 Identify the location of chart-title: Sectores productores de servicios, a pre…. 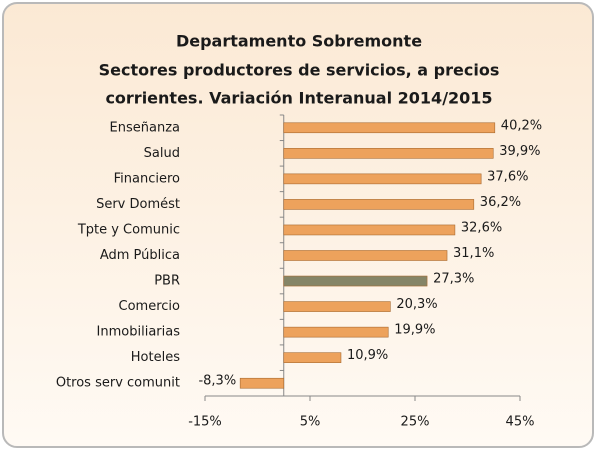
(299, 70).